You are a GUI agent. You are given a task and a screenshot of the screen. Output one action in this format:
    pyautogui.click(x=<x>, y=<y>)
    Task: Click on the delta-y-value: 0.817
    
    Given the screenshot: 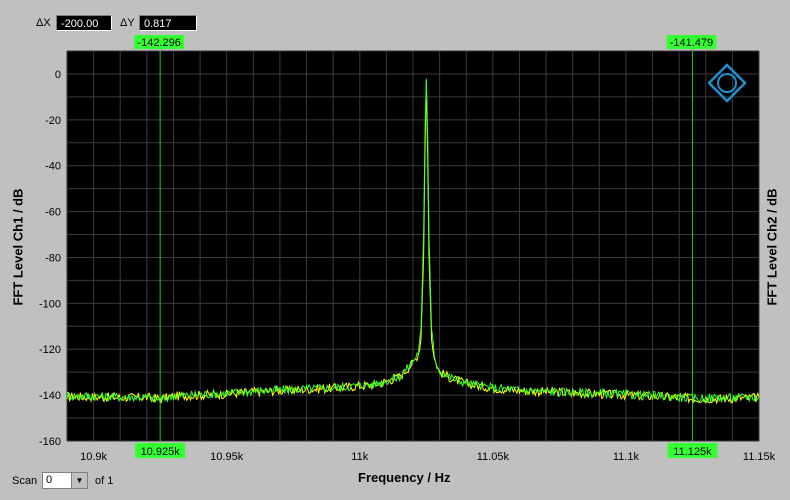 What is the action you would take?
    pyautogui.click(x=168, y=23)
    